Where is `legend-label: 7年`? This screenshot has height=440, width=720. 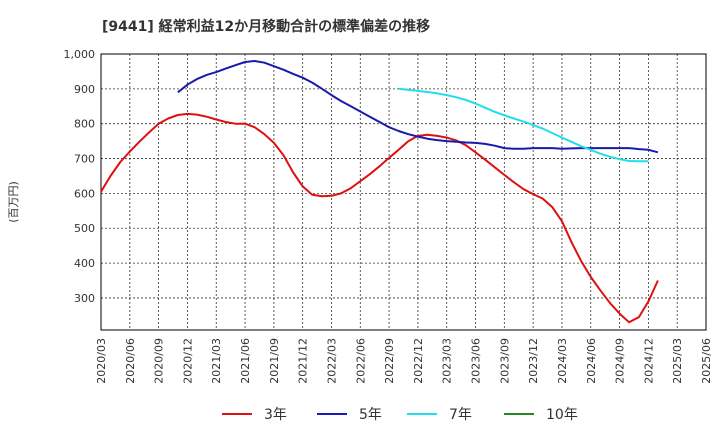 legend-label: 7年 is located at coordinates (460, 415).